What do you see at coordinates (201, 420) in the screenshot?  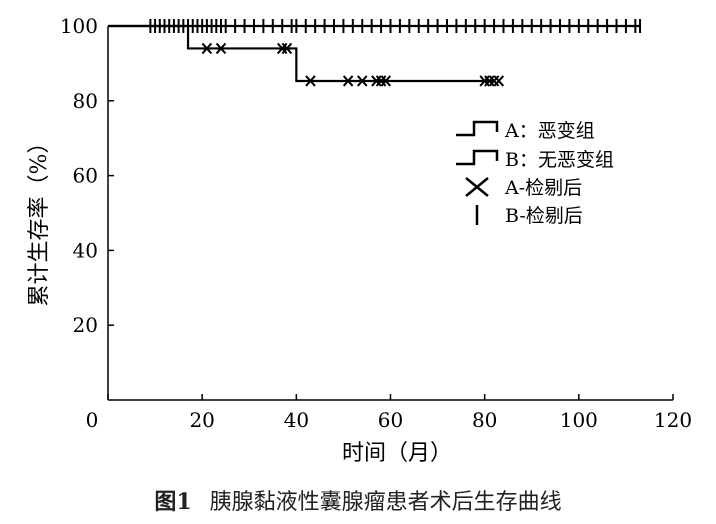 I see `x-tick-label: 20` at bounding box center [201, 420].